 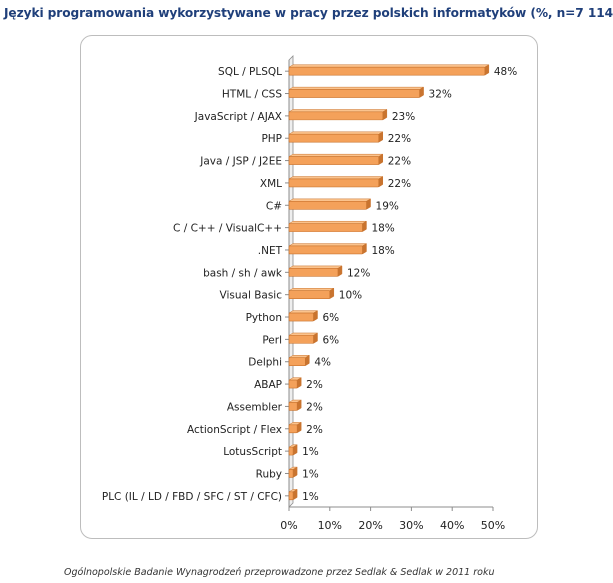 What do you see at coordinates (270, 251) in the screenshot?
I see `category-label: .NET` at bounding box center [270, 251].